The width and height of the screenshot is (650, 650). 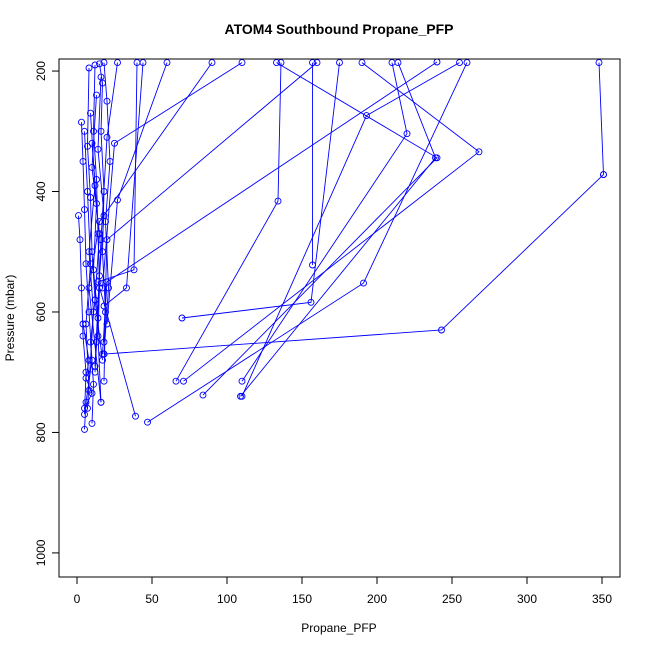 What do you see at coordinates (41, 552) in the screenshot?
I see `y-tick-label: 1000` at bounding box center [41, 552].